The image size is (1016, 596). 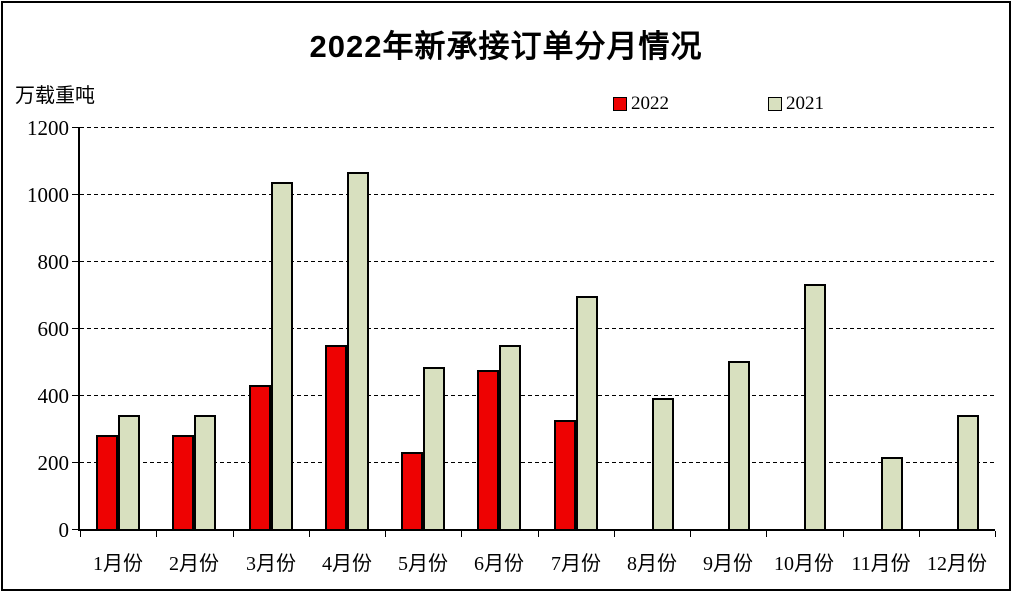 I want to click on bar-2021-12月份, so click(x=968, y=472).